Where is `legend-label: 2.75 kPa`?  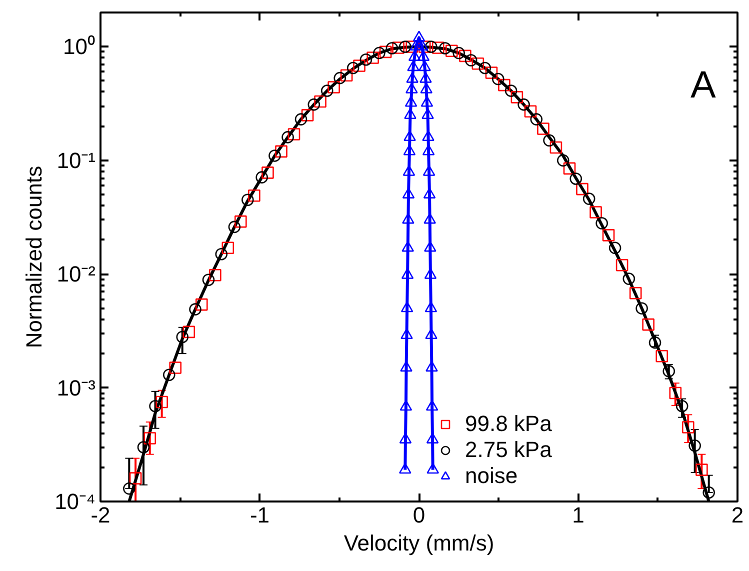
legend-label: 2.75 kPa is located at coordinates (508, 450).